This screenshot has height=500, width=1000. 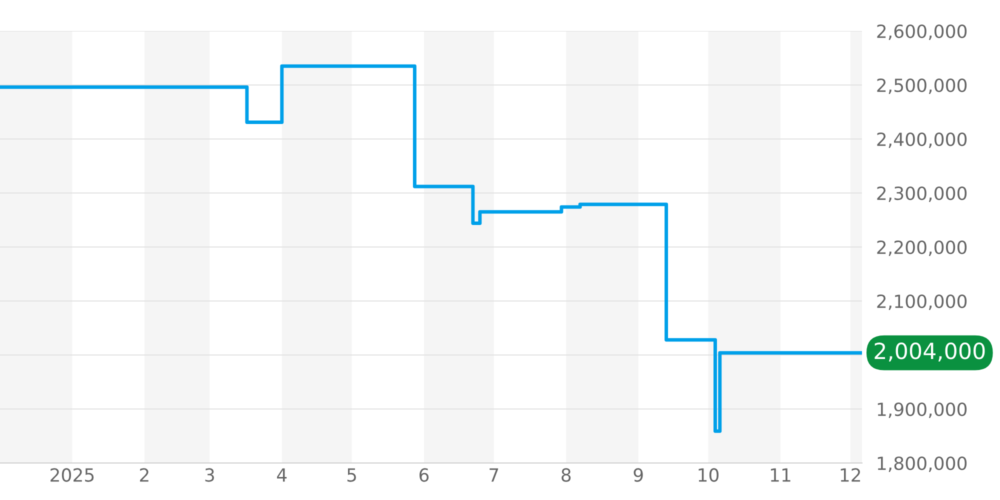 I want to click on x-tick-label: 2025, so click(x=72, y=475).